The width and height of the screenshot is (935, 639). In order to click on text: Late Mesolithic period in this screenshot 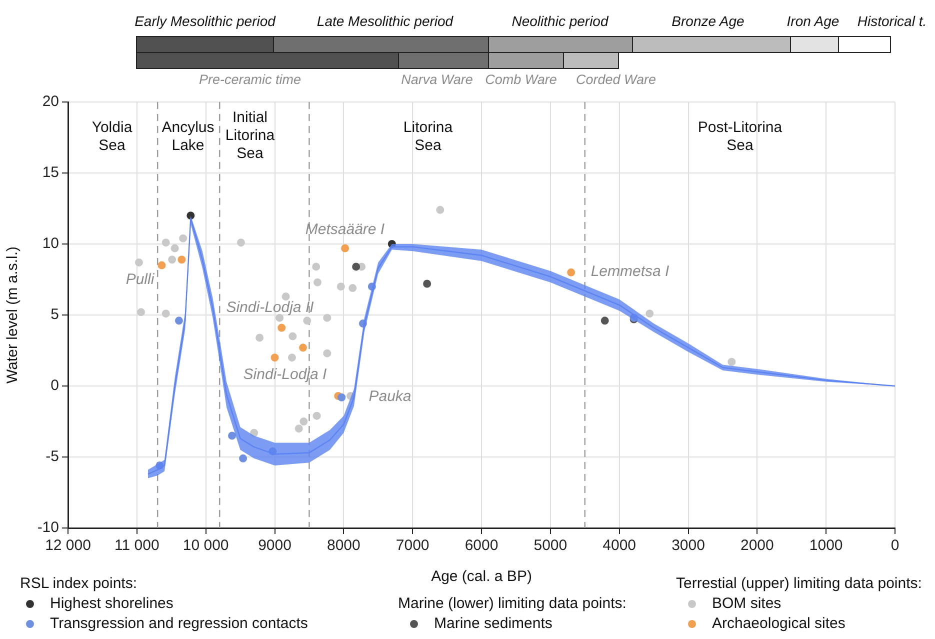, I will do `click(385, 21)`.